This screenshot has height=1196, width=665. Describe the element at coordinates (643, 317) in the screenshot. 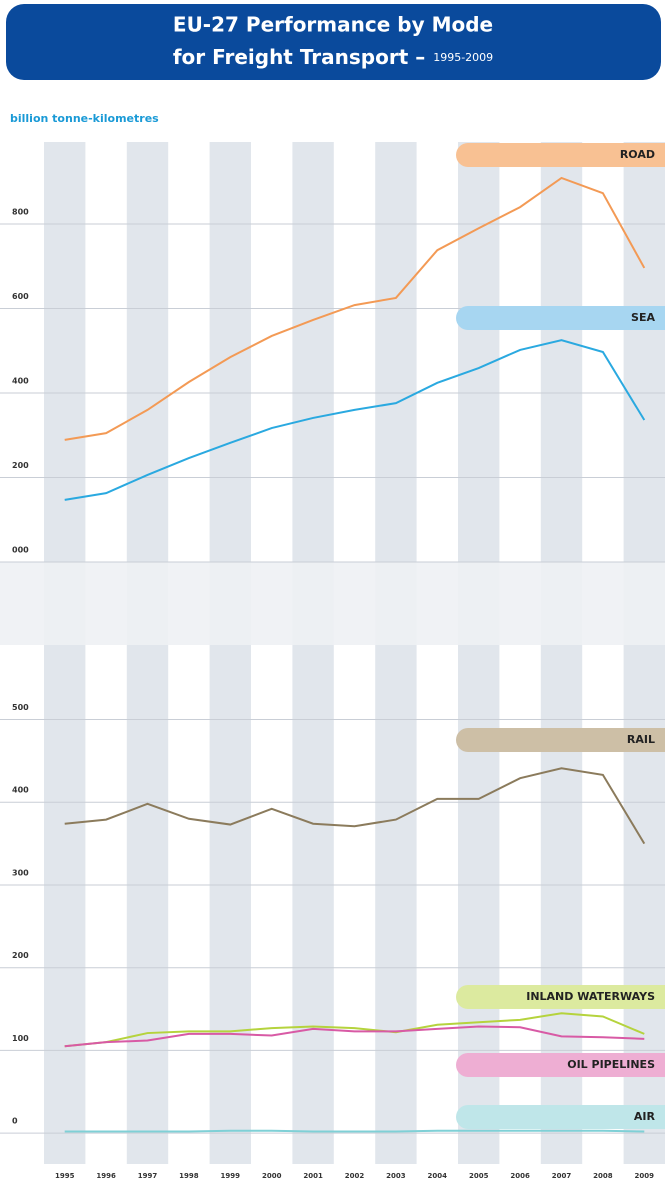

I see `series-label: SEA` at that location.